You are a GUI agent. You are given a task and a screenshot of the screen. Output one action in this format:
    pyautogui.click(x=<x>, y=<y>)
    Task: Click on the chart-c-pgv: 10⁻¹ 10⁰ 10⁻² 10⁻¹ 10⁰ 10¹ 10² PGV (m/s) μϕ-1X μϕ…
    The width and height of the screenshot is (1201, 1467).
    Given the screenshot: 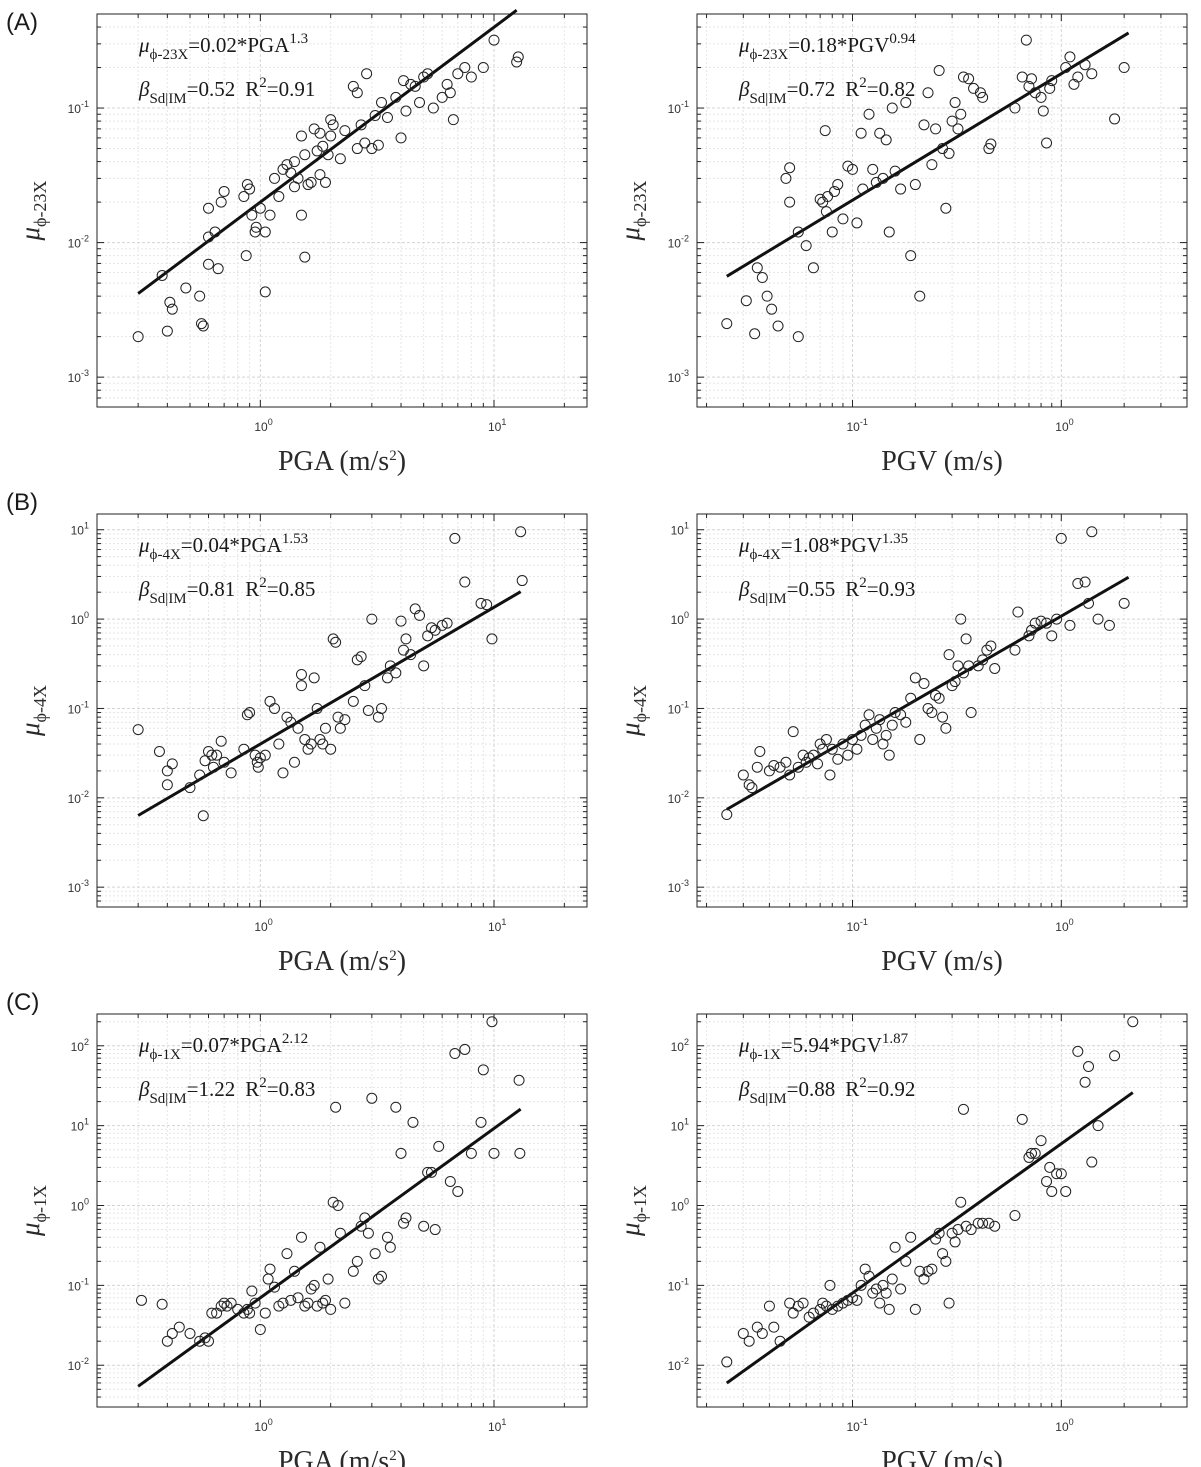 What is the action you would take?
    pyautogui.click(x=901, y=1240)
    